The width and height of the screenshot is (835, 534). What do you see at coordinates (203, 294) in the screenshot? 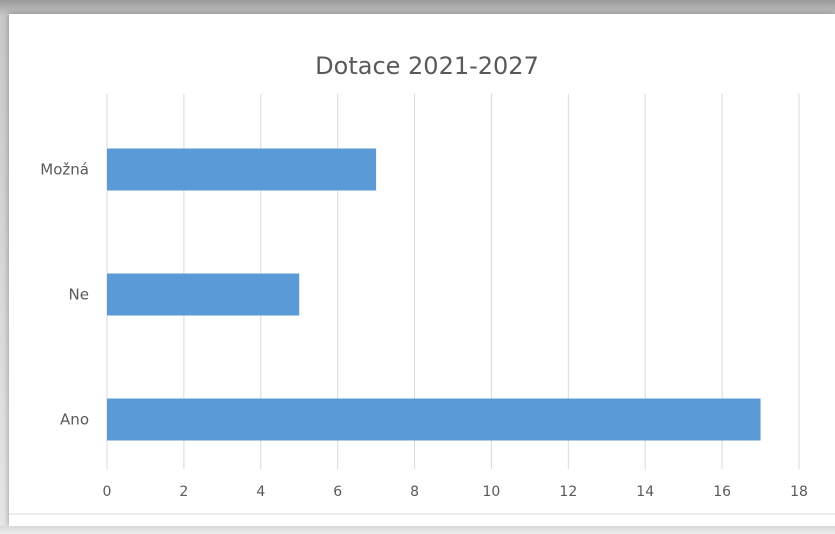
I see `bar-ne` at bounding box center [203, 294].